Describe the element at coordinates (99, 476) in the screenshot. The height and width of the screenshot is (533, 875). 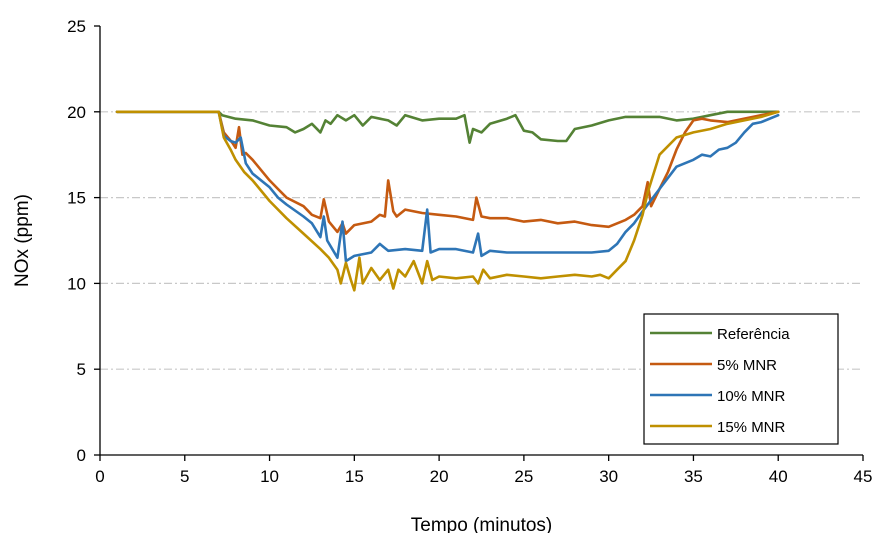
I see `x-tick-label-0: 0` at that location.